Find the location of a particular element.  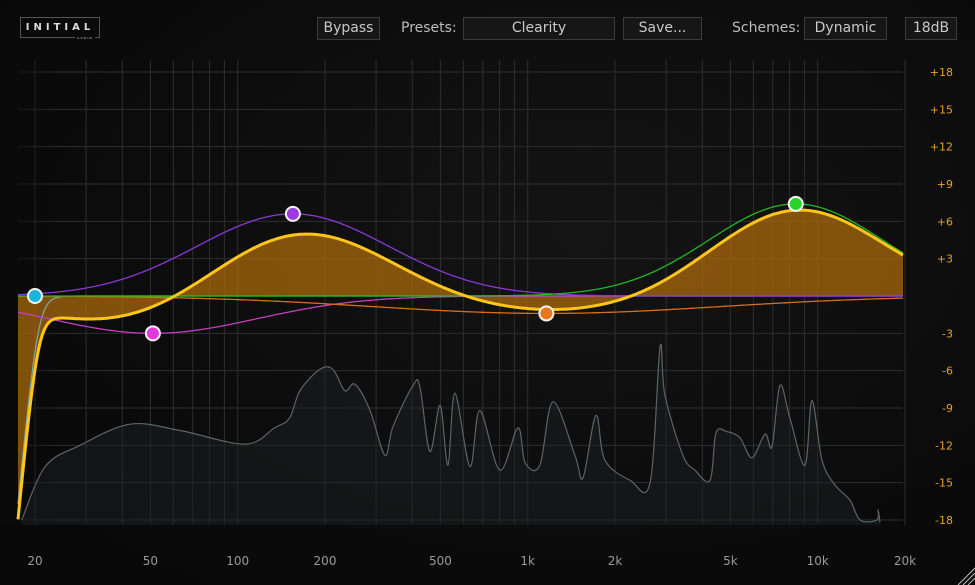

db-tick-label: -6 is located at coordinates (947, 371).